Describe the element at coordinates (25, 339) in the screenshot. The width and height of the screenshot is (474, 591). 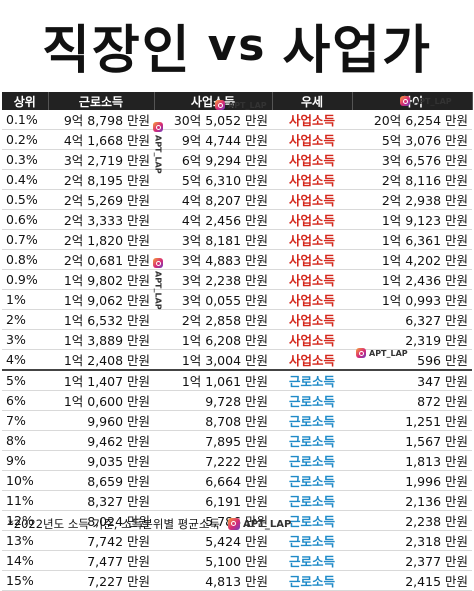
I see `rank-cell: 3%` at that location.